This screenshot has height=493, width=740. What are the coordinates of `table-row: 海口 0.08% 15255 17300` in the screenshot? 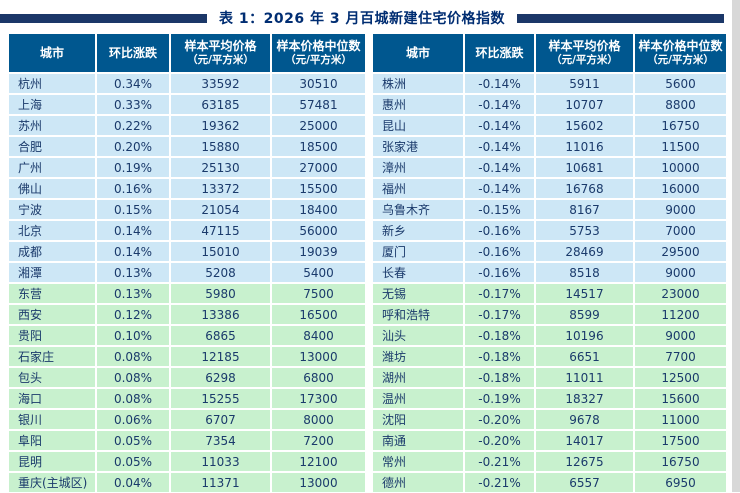 It's located at (187, 398).